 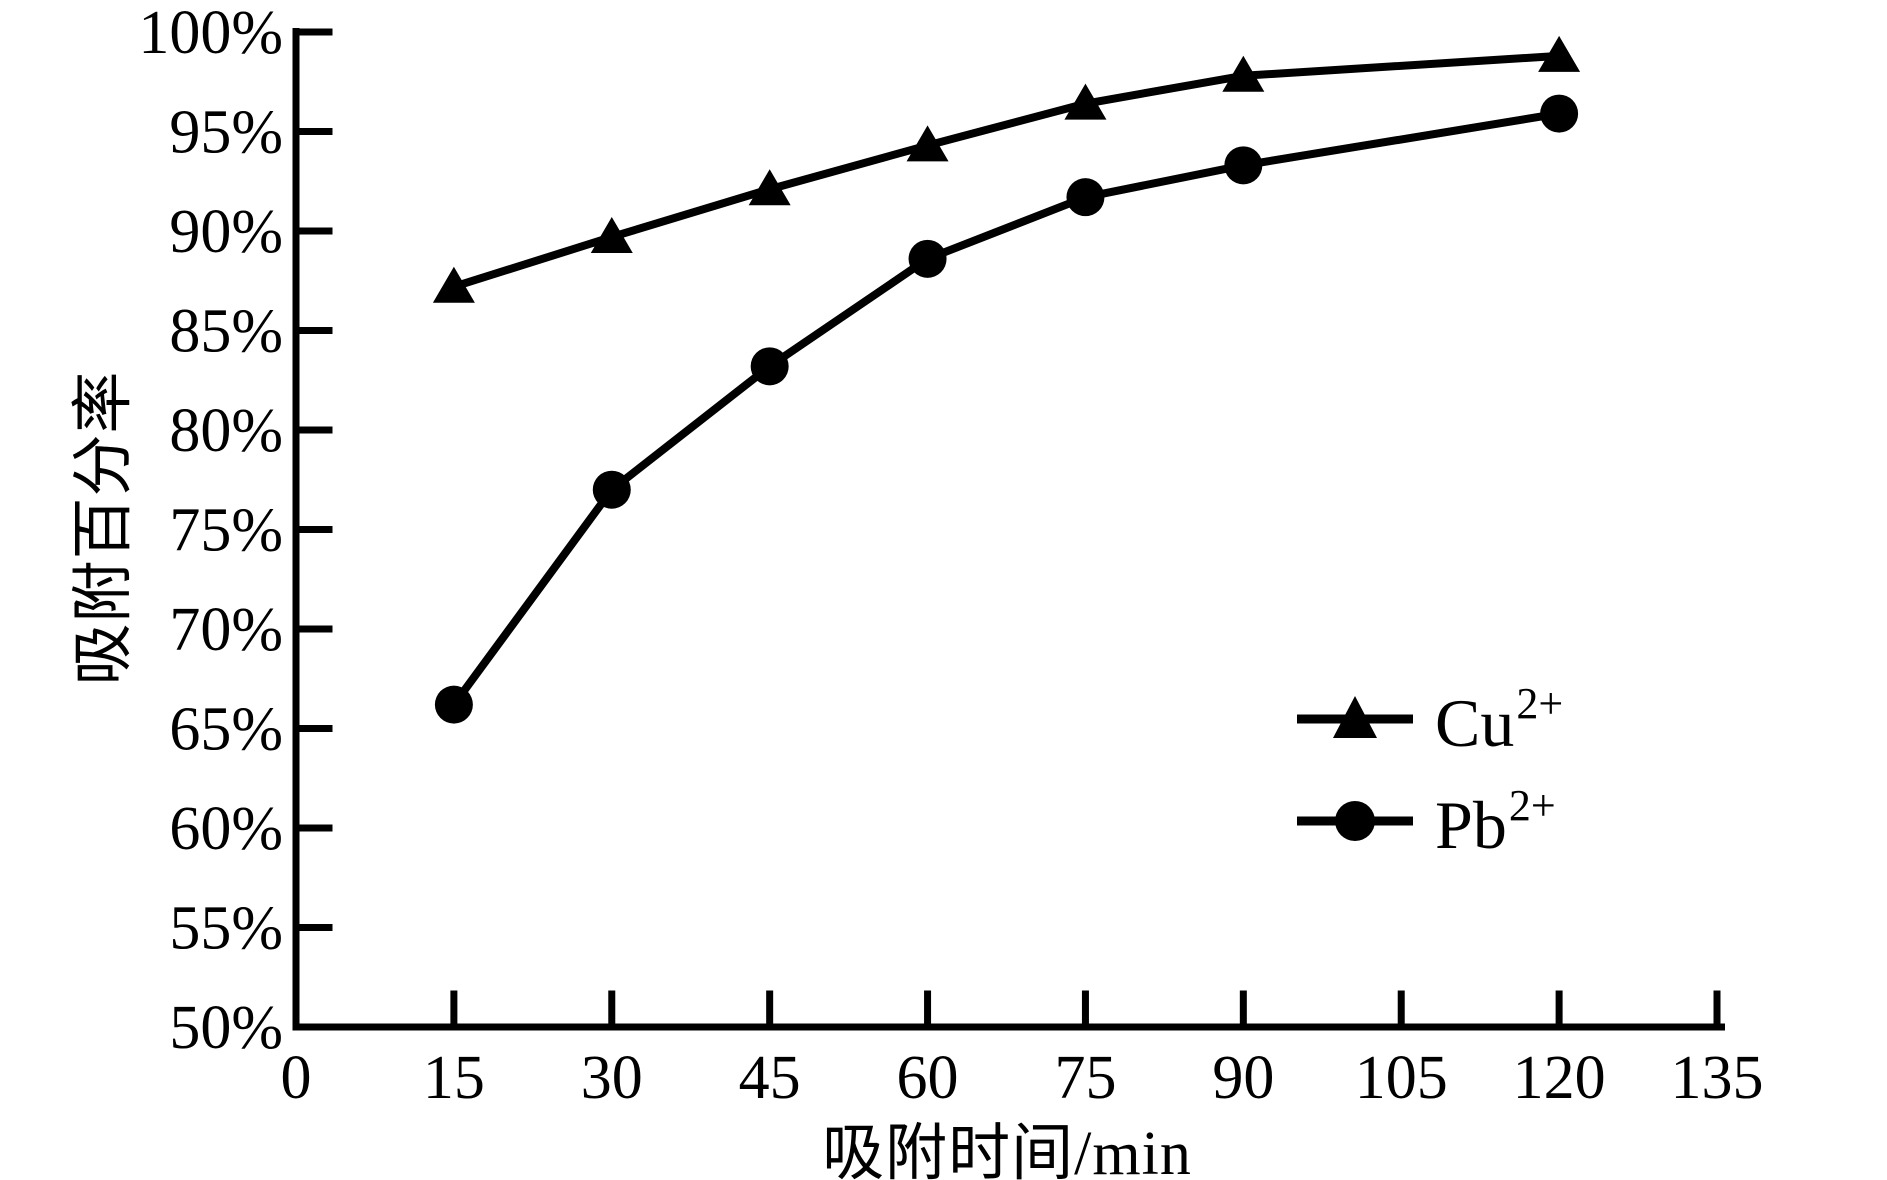 What do you see at coordinates (226, 531) in the screenshot?
I see `y-tick-label: 75%` at bounding box center [226, 531].